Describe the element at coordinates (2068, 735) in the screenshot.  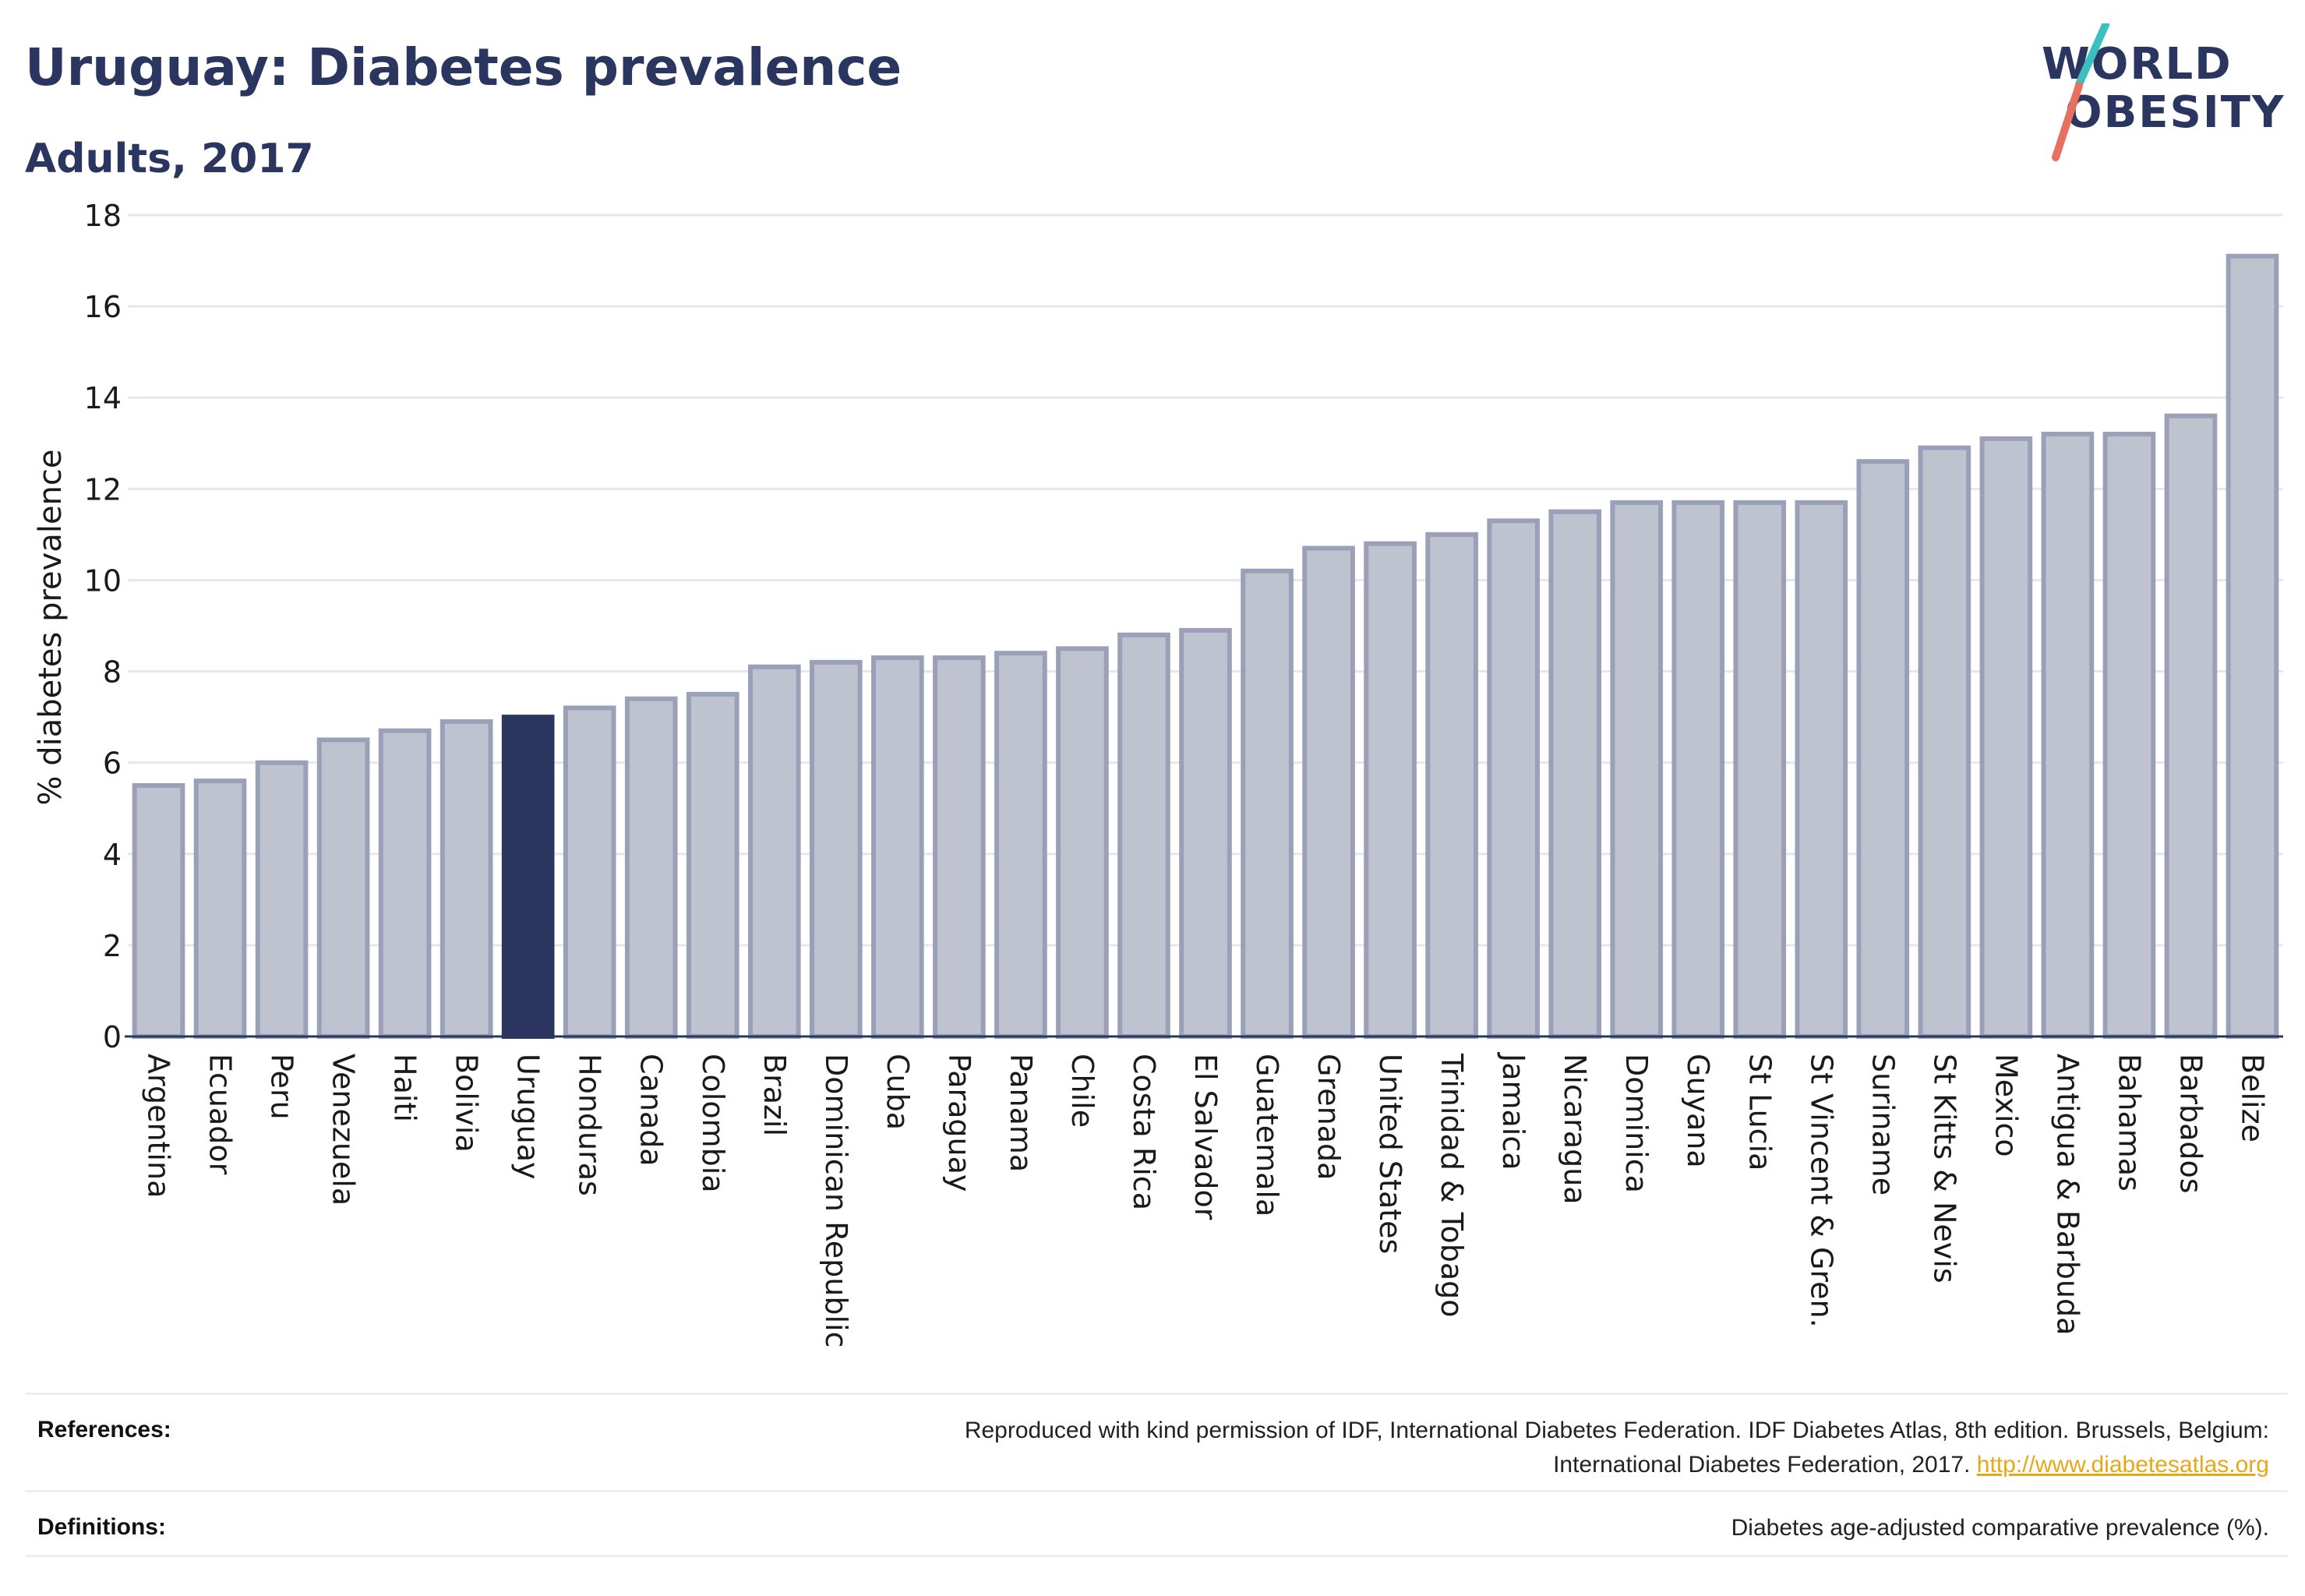
I see `bar-antigua-barbuda` at that location.